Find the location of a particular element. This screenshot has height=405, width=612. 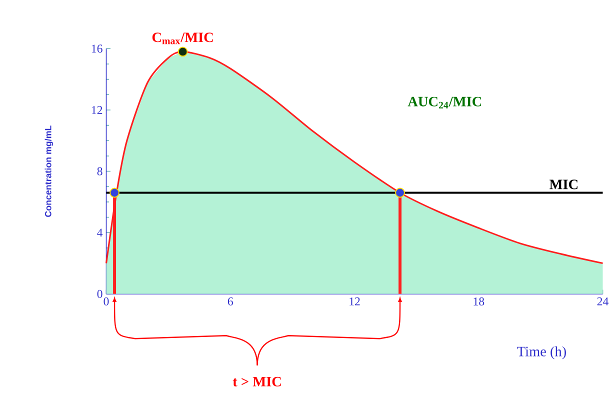

y-tick-label: 4 is located at coordinates (100, 232).